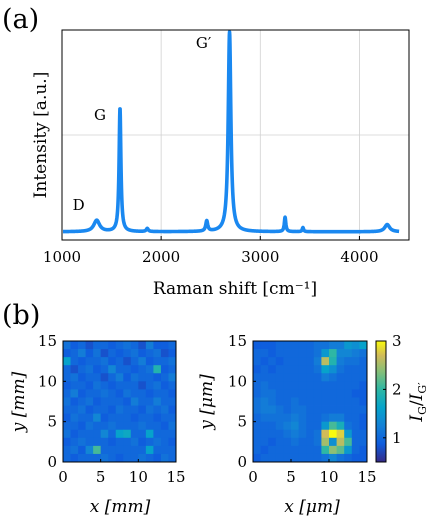 This screenshot has width=435, height=521. What do you see at coordinates (101, 477) in the screenshot?
I see `heatmap-mm-x-tick-label: 5` at bounding box center [101, 477].